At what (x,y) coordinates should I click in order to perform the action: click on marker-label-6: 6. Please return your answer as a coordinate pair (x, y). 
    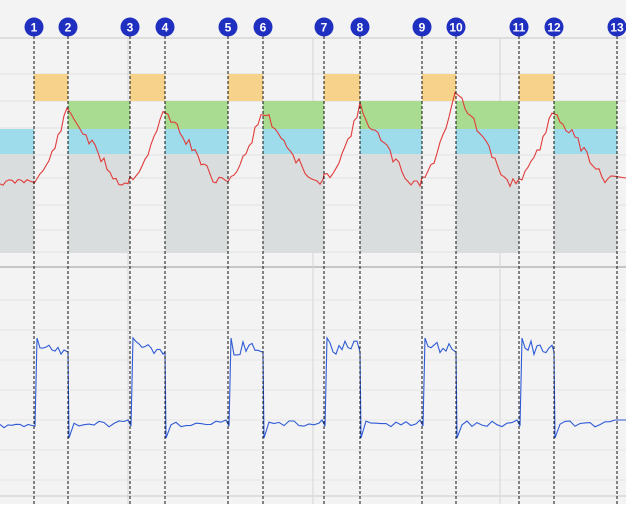
    Looking at the image, I should click on (263, 28).